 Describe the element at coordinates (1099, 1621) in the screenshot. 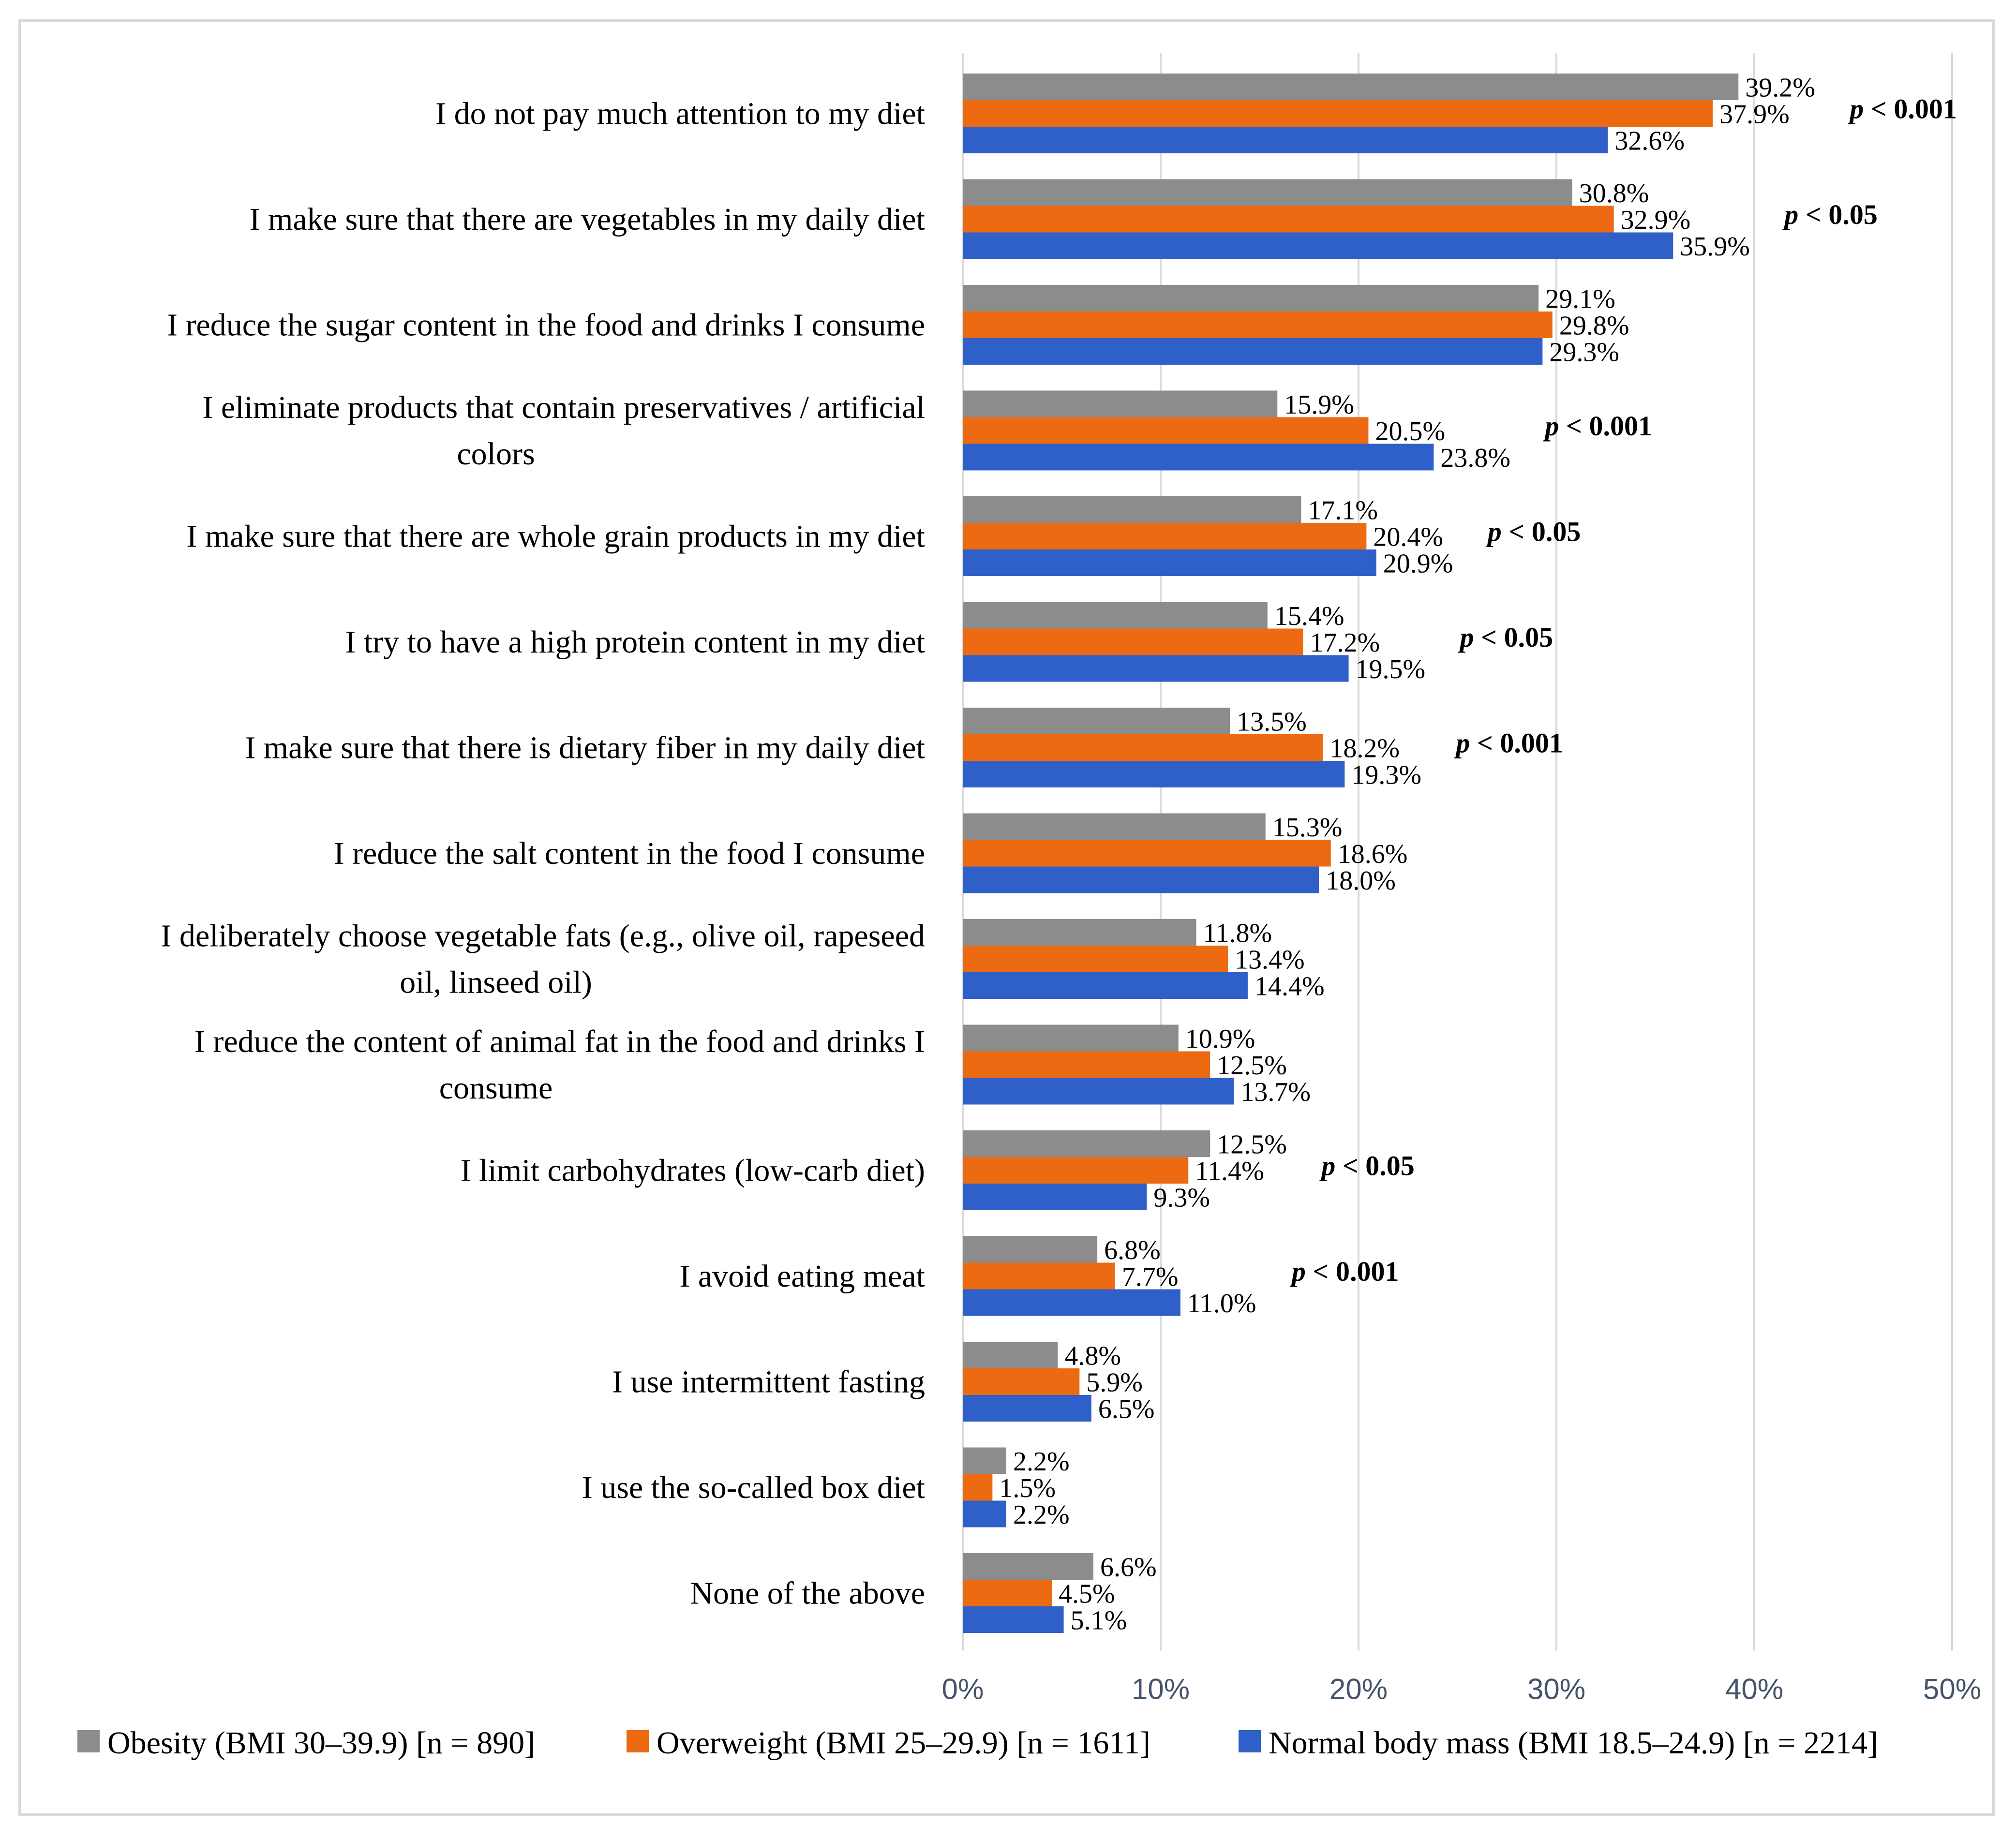

I see `data-label: 5.1%` at that location.